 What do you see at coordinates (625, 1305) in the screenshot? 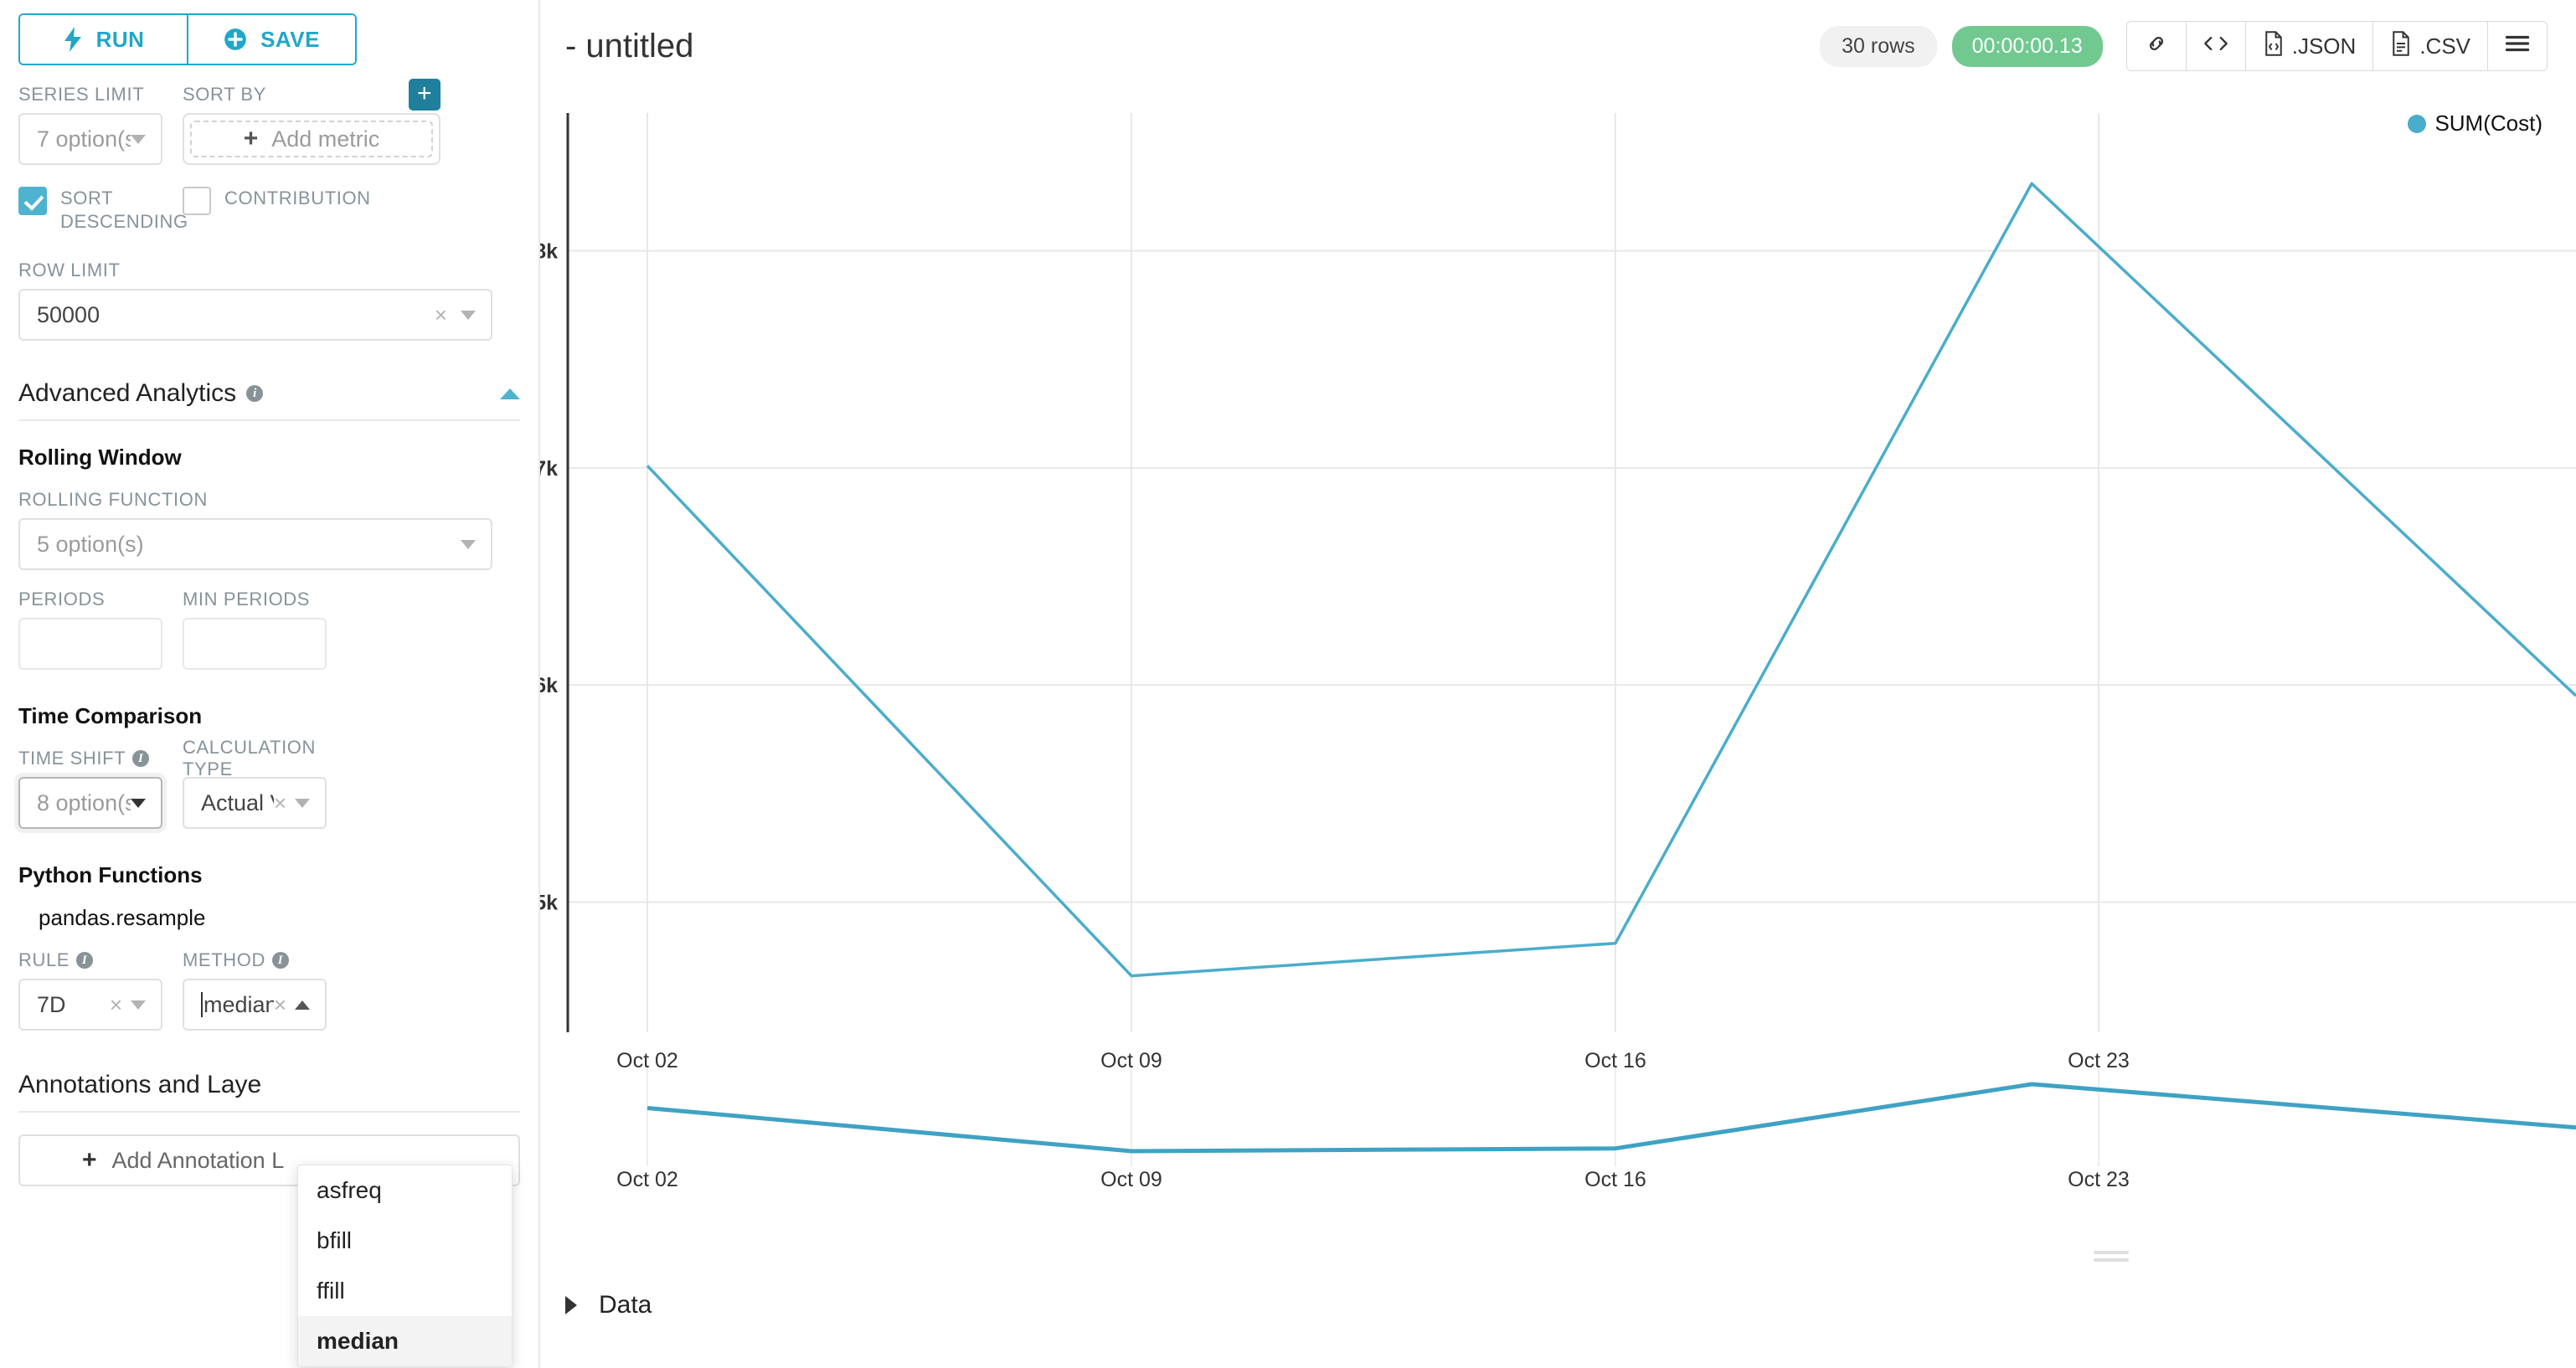
I see `data-section-label: Data` at bounding box center [625, 1305].